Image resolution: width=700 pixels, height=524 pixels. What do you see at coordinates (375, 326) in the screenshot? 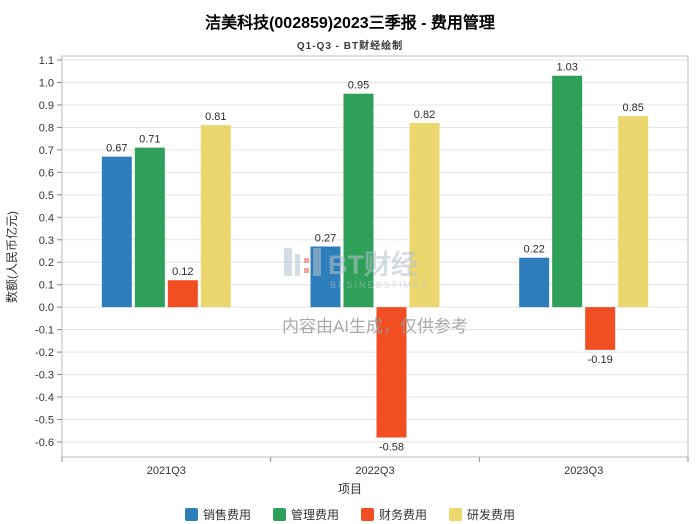
I see `watermark-ai-note: 内容由AI生成，仅供参考` at bounding box center [375, 326].